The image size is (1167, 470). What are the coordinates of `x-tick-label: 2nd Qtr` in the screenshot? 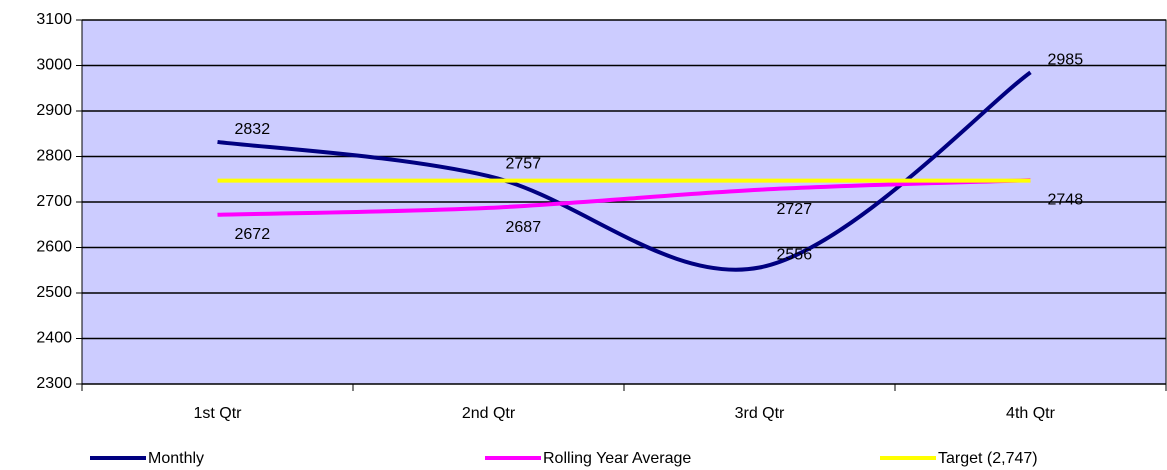 It's located at (489, 413).